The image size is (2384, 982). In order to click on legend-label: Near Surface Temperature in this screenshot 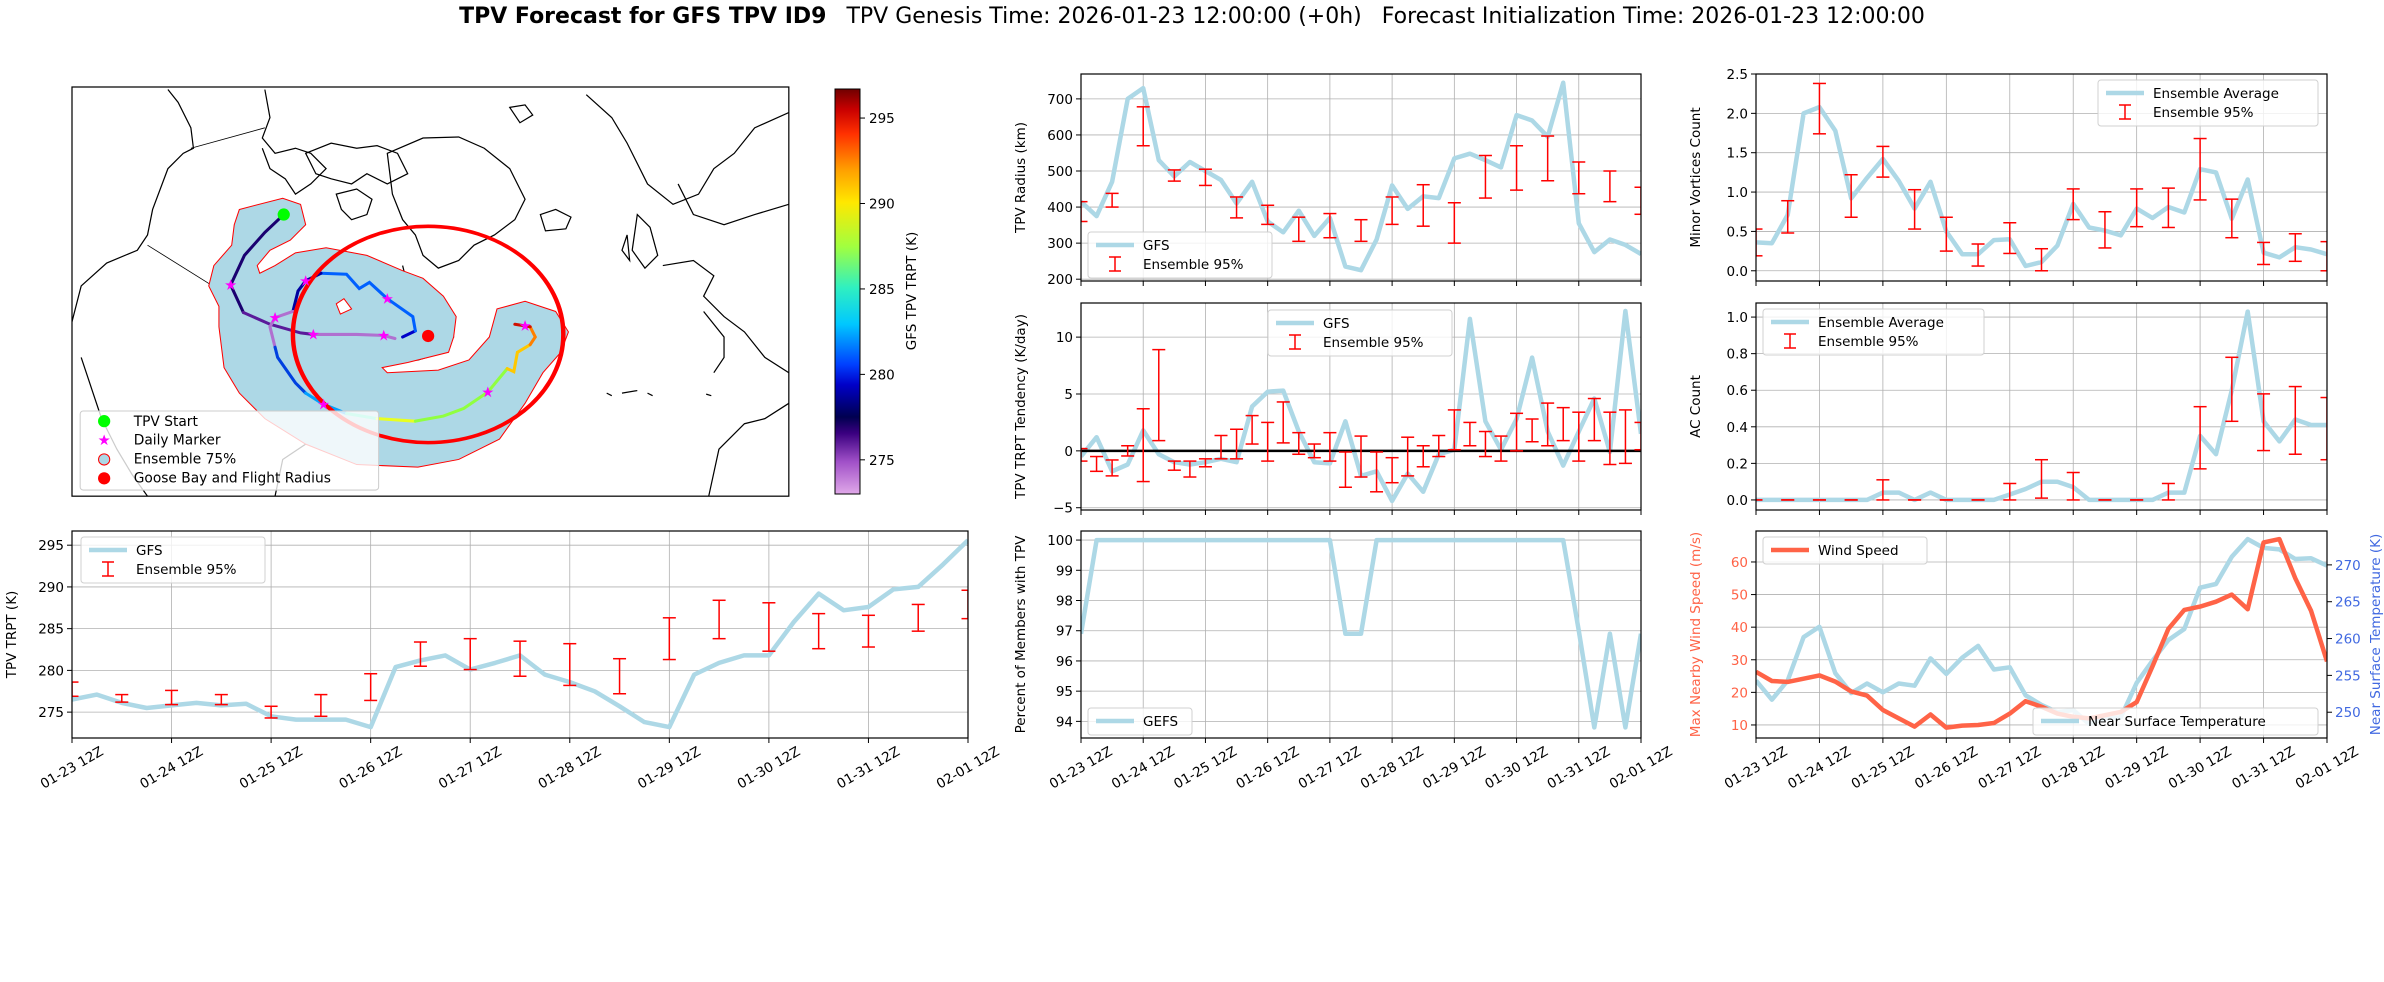, I will do `click(2177, 722)`.